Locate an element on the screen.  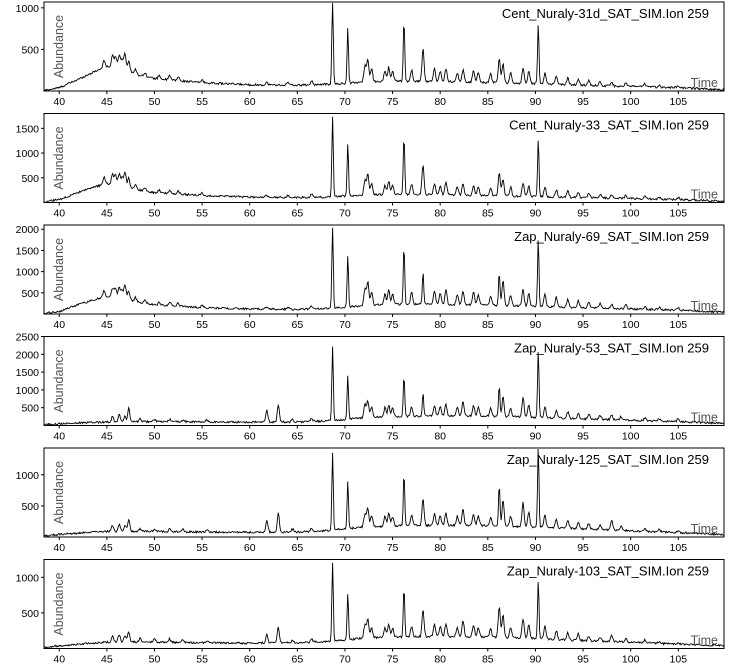
chart-title: Zap_Nuraly-125_SAT_SIM.Ion 259 is located at coordinates (608, 459).